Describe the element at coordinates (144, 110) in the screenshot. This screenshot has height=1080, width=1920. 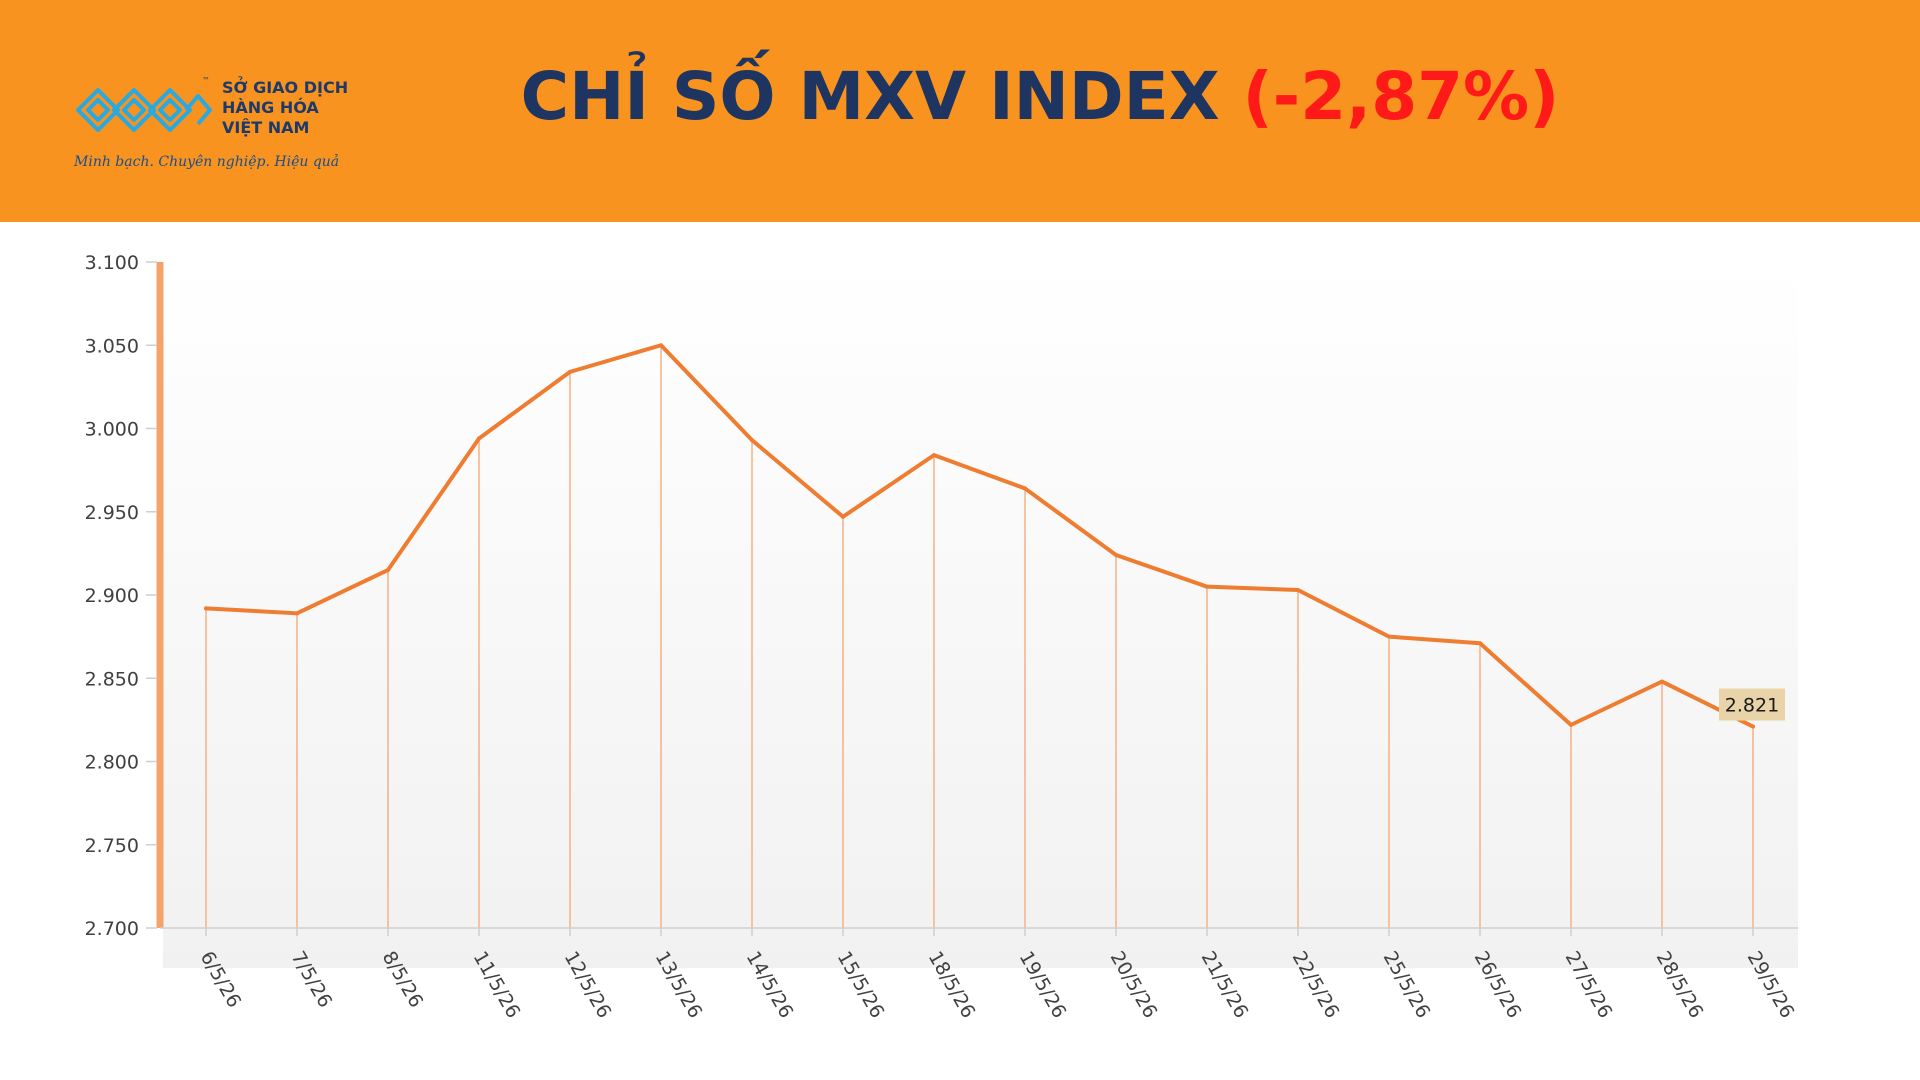
I see `mxv-logo-mark-icon` at that location.